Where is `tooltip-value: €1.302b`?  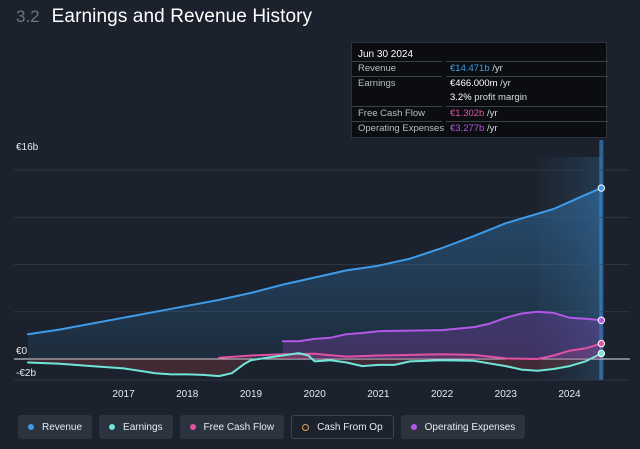 tooltip-value: €1.302b is located at coordinates (467, 113).